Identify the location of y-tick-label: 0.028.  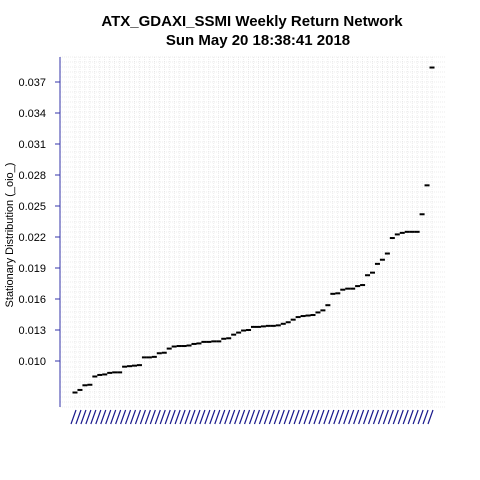
(32, 176).